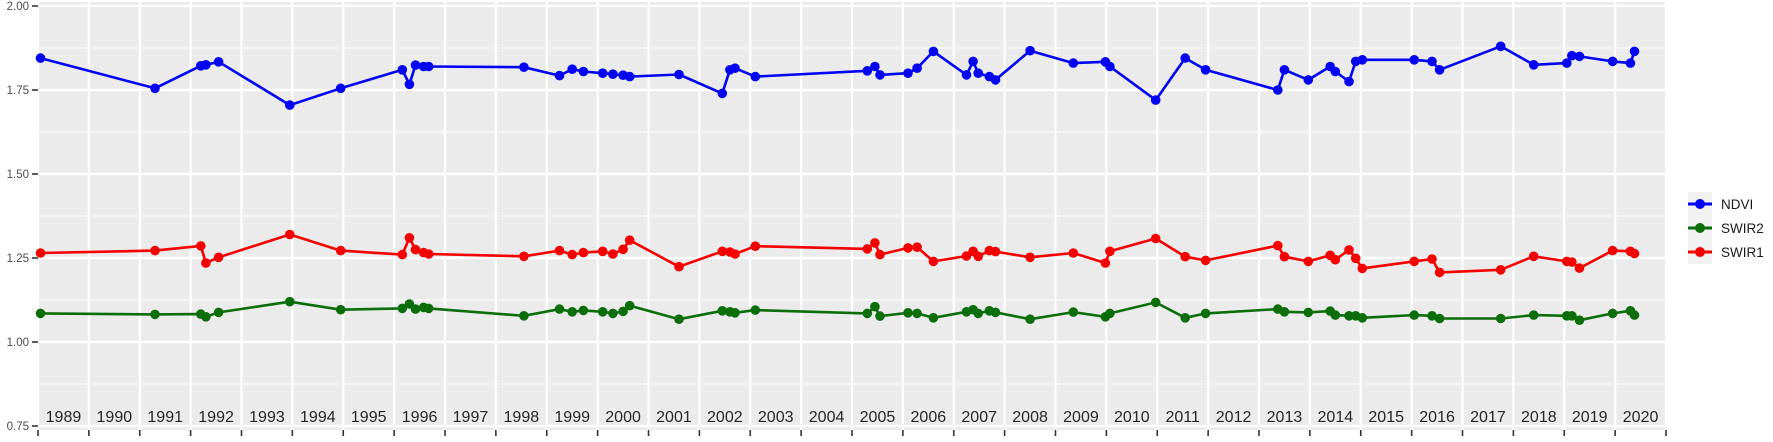 The height and width of the screenshot is (442, 1773). What do you see at coordinates (776, 417) in the screenshot?
I see `x-tick-label: 2003` at bounding box center [776, 417].